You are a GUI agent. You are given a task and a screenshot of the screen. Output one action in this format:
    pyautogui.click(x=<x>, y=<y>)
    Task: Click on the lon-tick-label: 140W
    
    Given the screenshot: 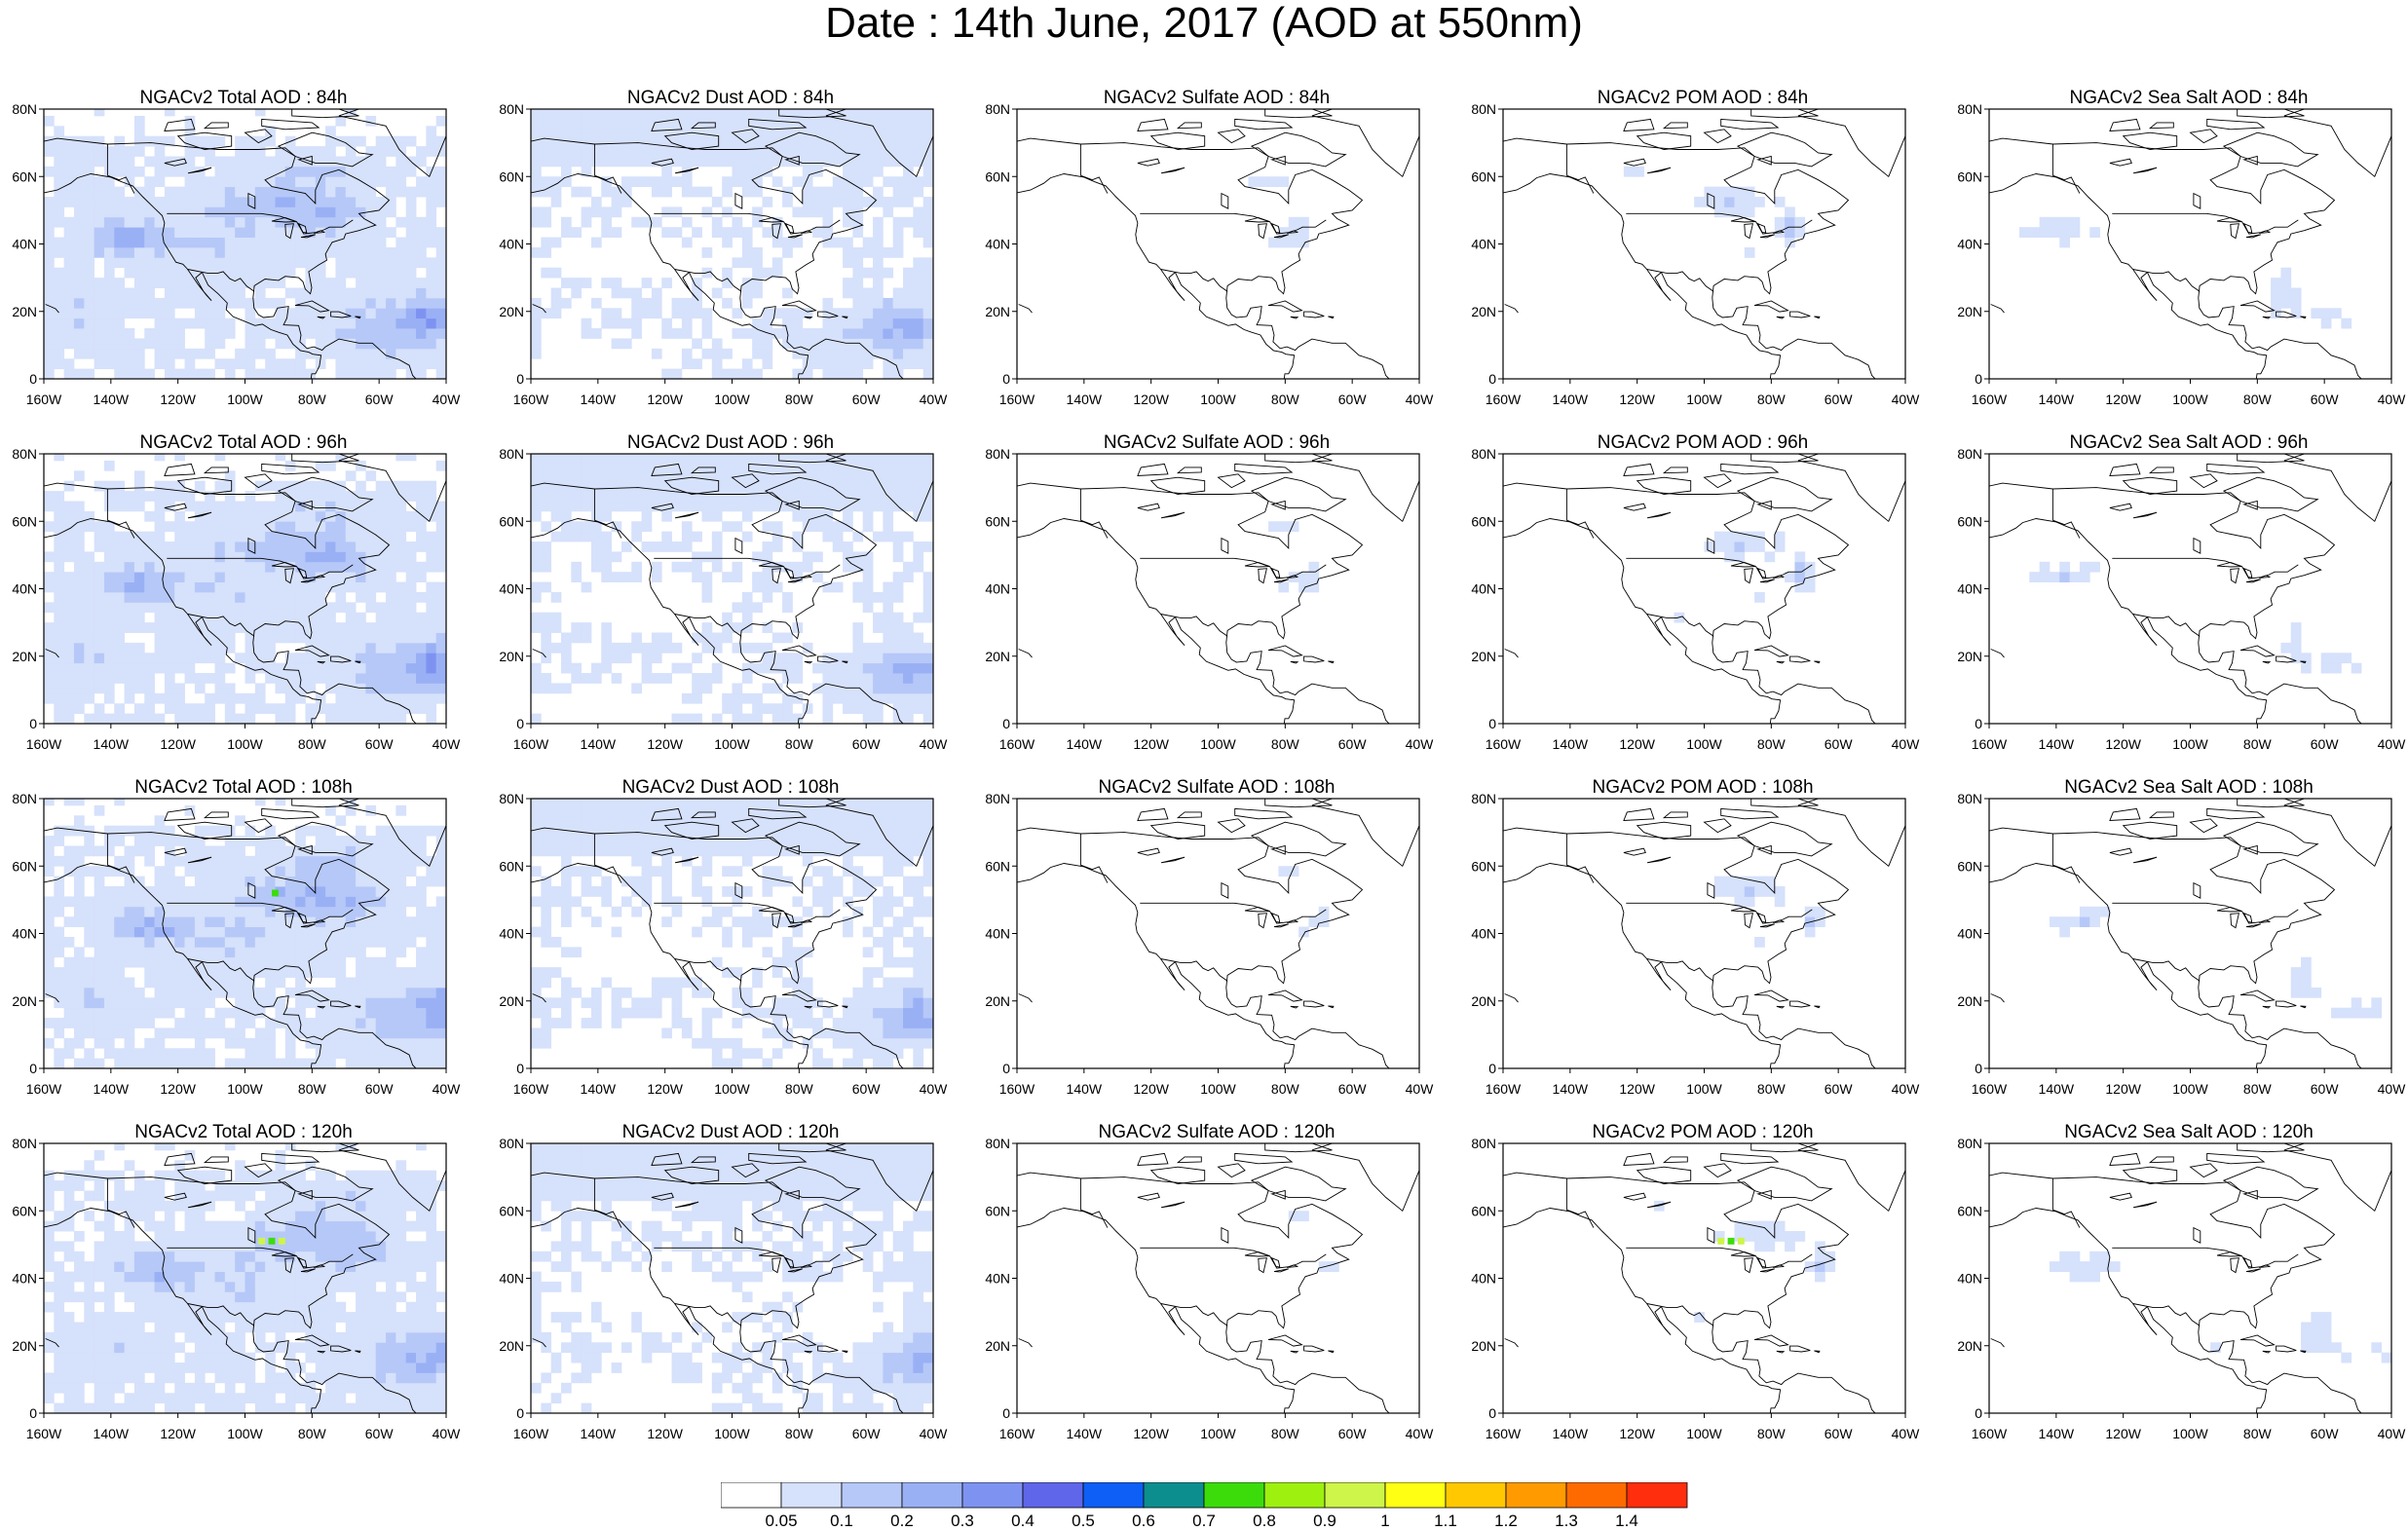 What is the action you would take?
    pyautogui.click(x=112, y=744)
    